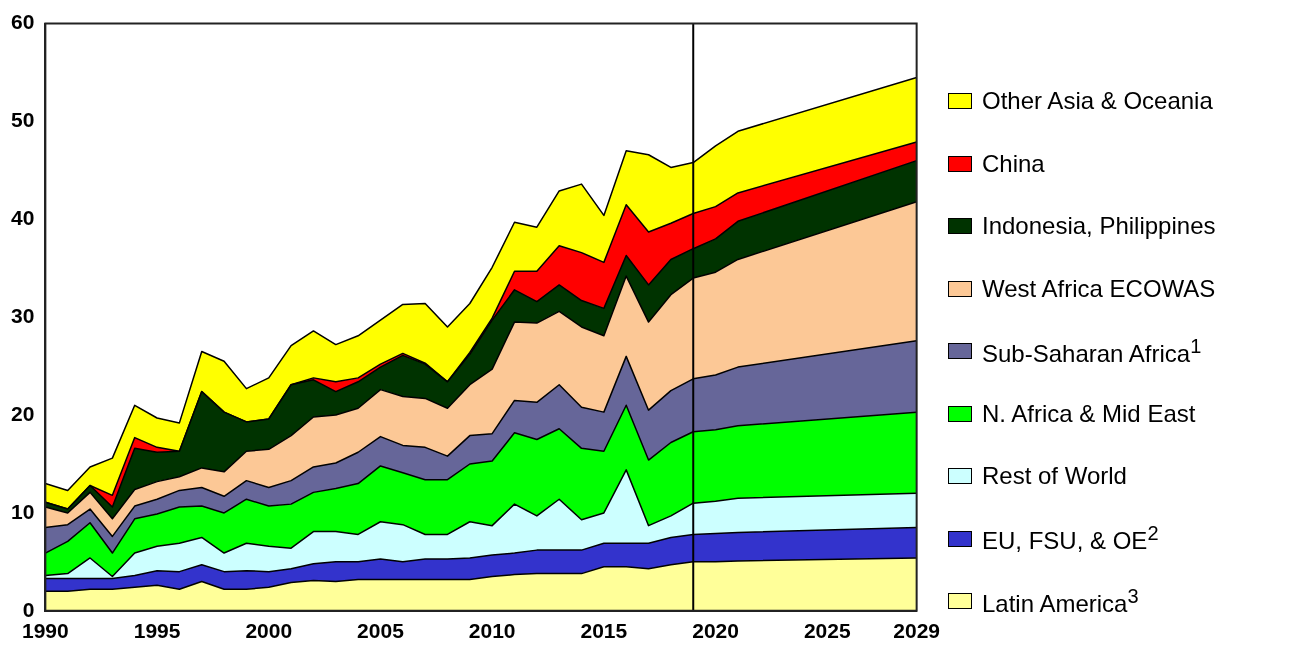  I want to click on legend-label: Sub-Saharan Africa$^{1}$, so click(1092, 351).